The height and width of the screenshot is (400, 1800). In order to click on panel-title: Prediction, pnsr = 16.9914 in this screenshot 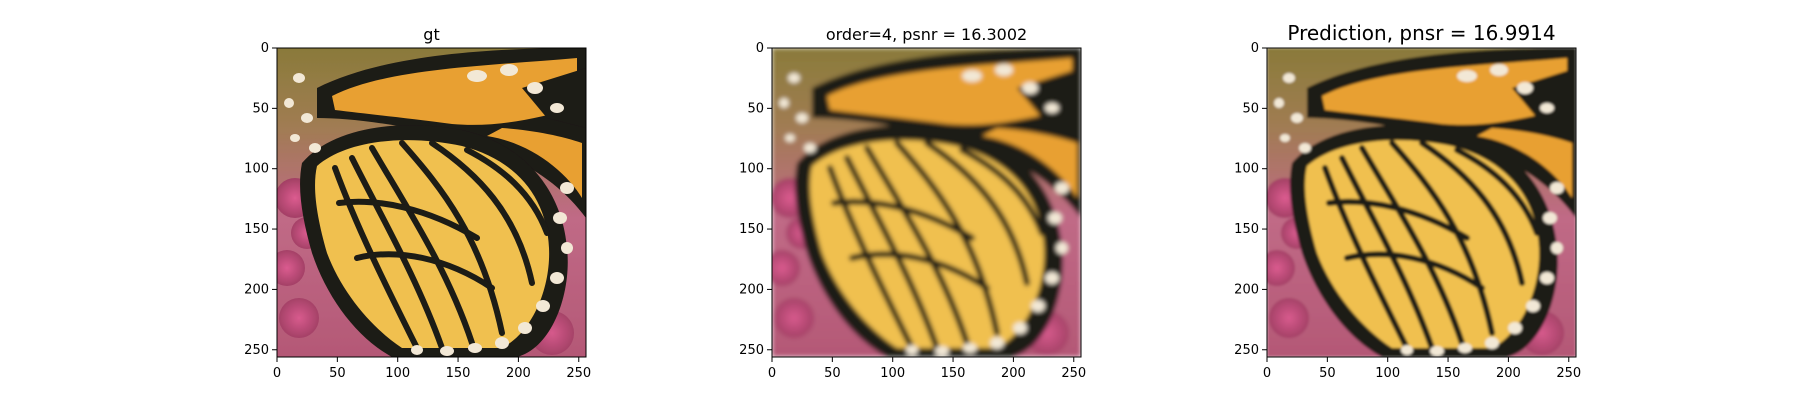, I will do `click(1421, 33)`.